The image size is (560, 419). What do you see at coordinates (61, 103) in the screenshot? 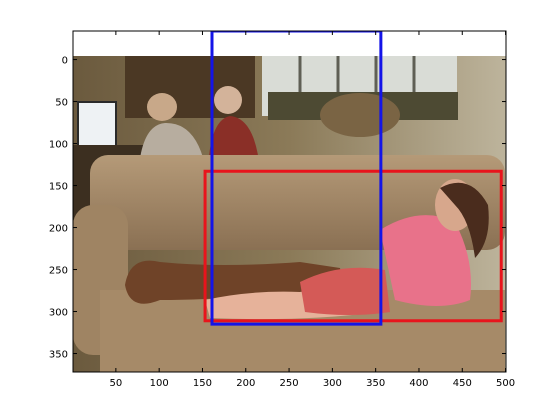
I see `y-tick-label: 50` at bounding box center [61, 103].